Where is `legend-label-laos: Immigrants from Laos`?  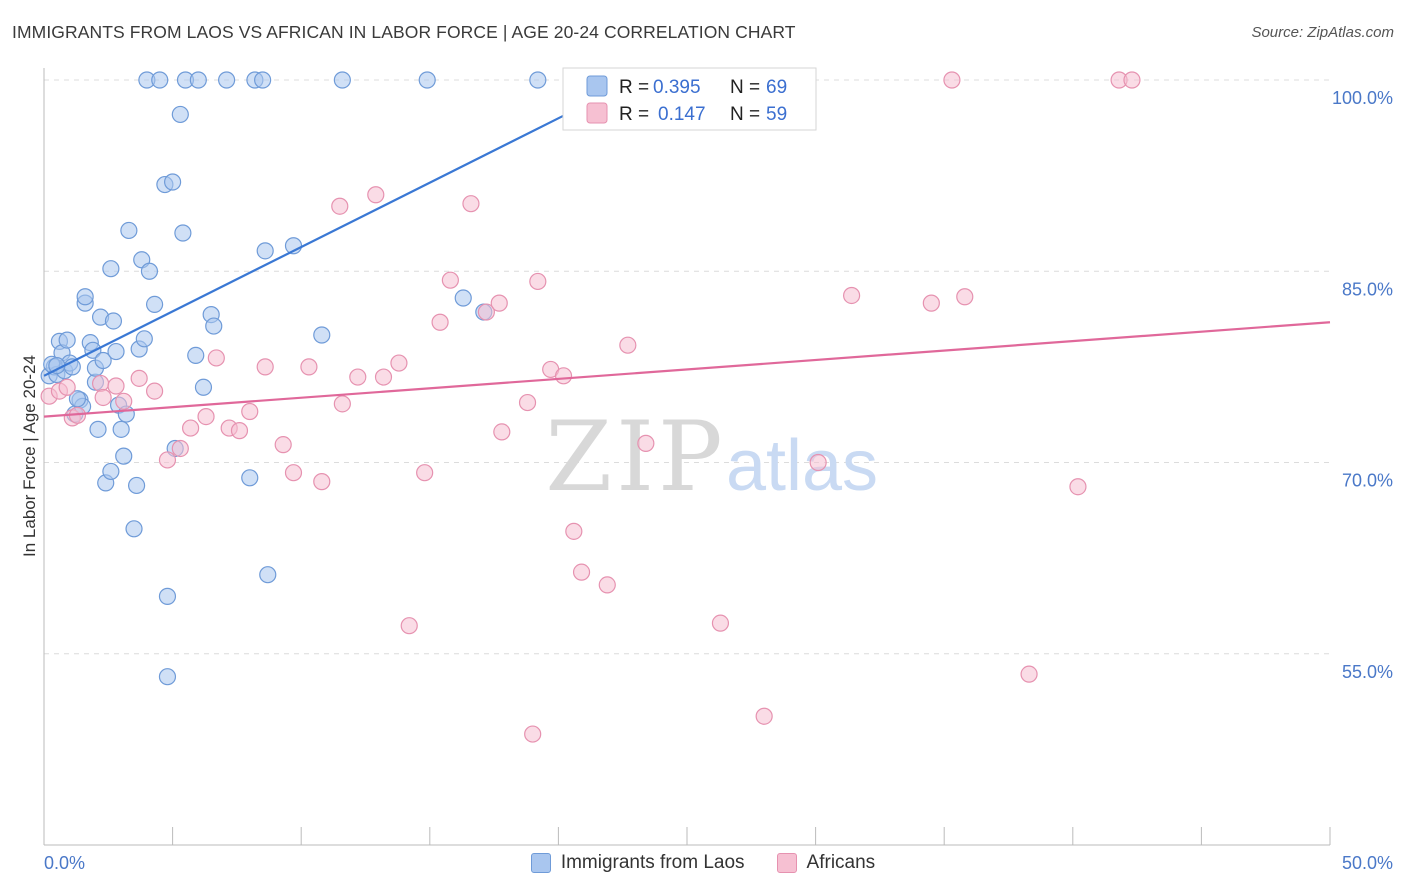 legend-label-laos: Immigrants from Laos is located at coordinates (652, 862).